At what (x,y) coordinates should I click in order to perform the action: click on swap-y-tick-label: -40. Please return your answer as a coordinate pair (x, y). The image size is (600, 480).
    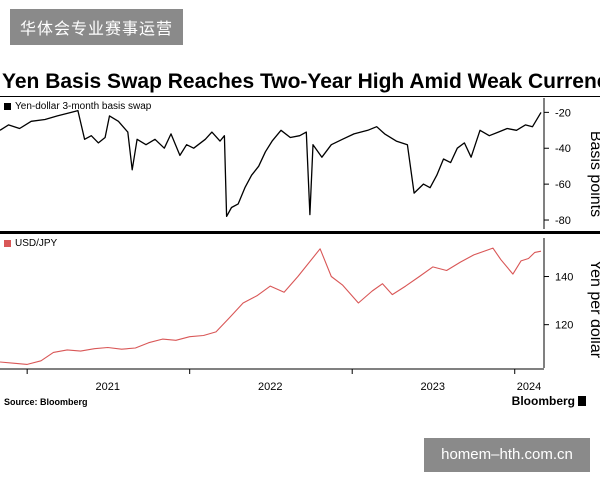
    Looking at the image, I should click on (563, 149).